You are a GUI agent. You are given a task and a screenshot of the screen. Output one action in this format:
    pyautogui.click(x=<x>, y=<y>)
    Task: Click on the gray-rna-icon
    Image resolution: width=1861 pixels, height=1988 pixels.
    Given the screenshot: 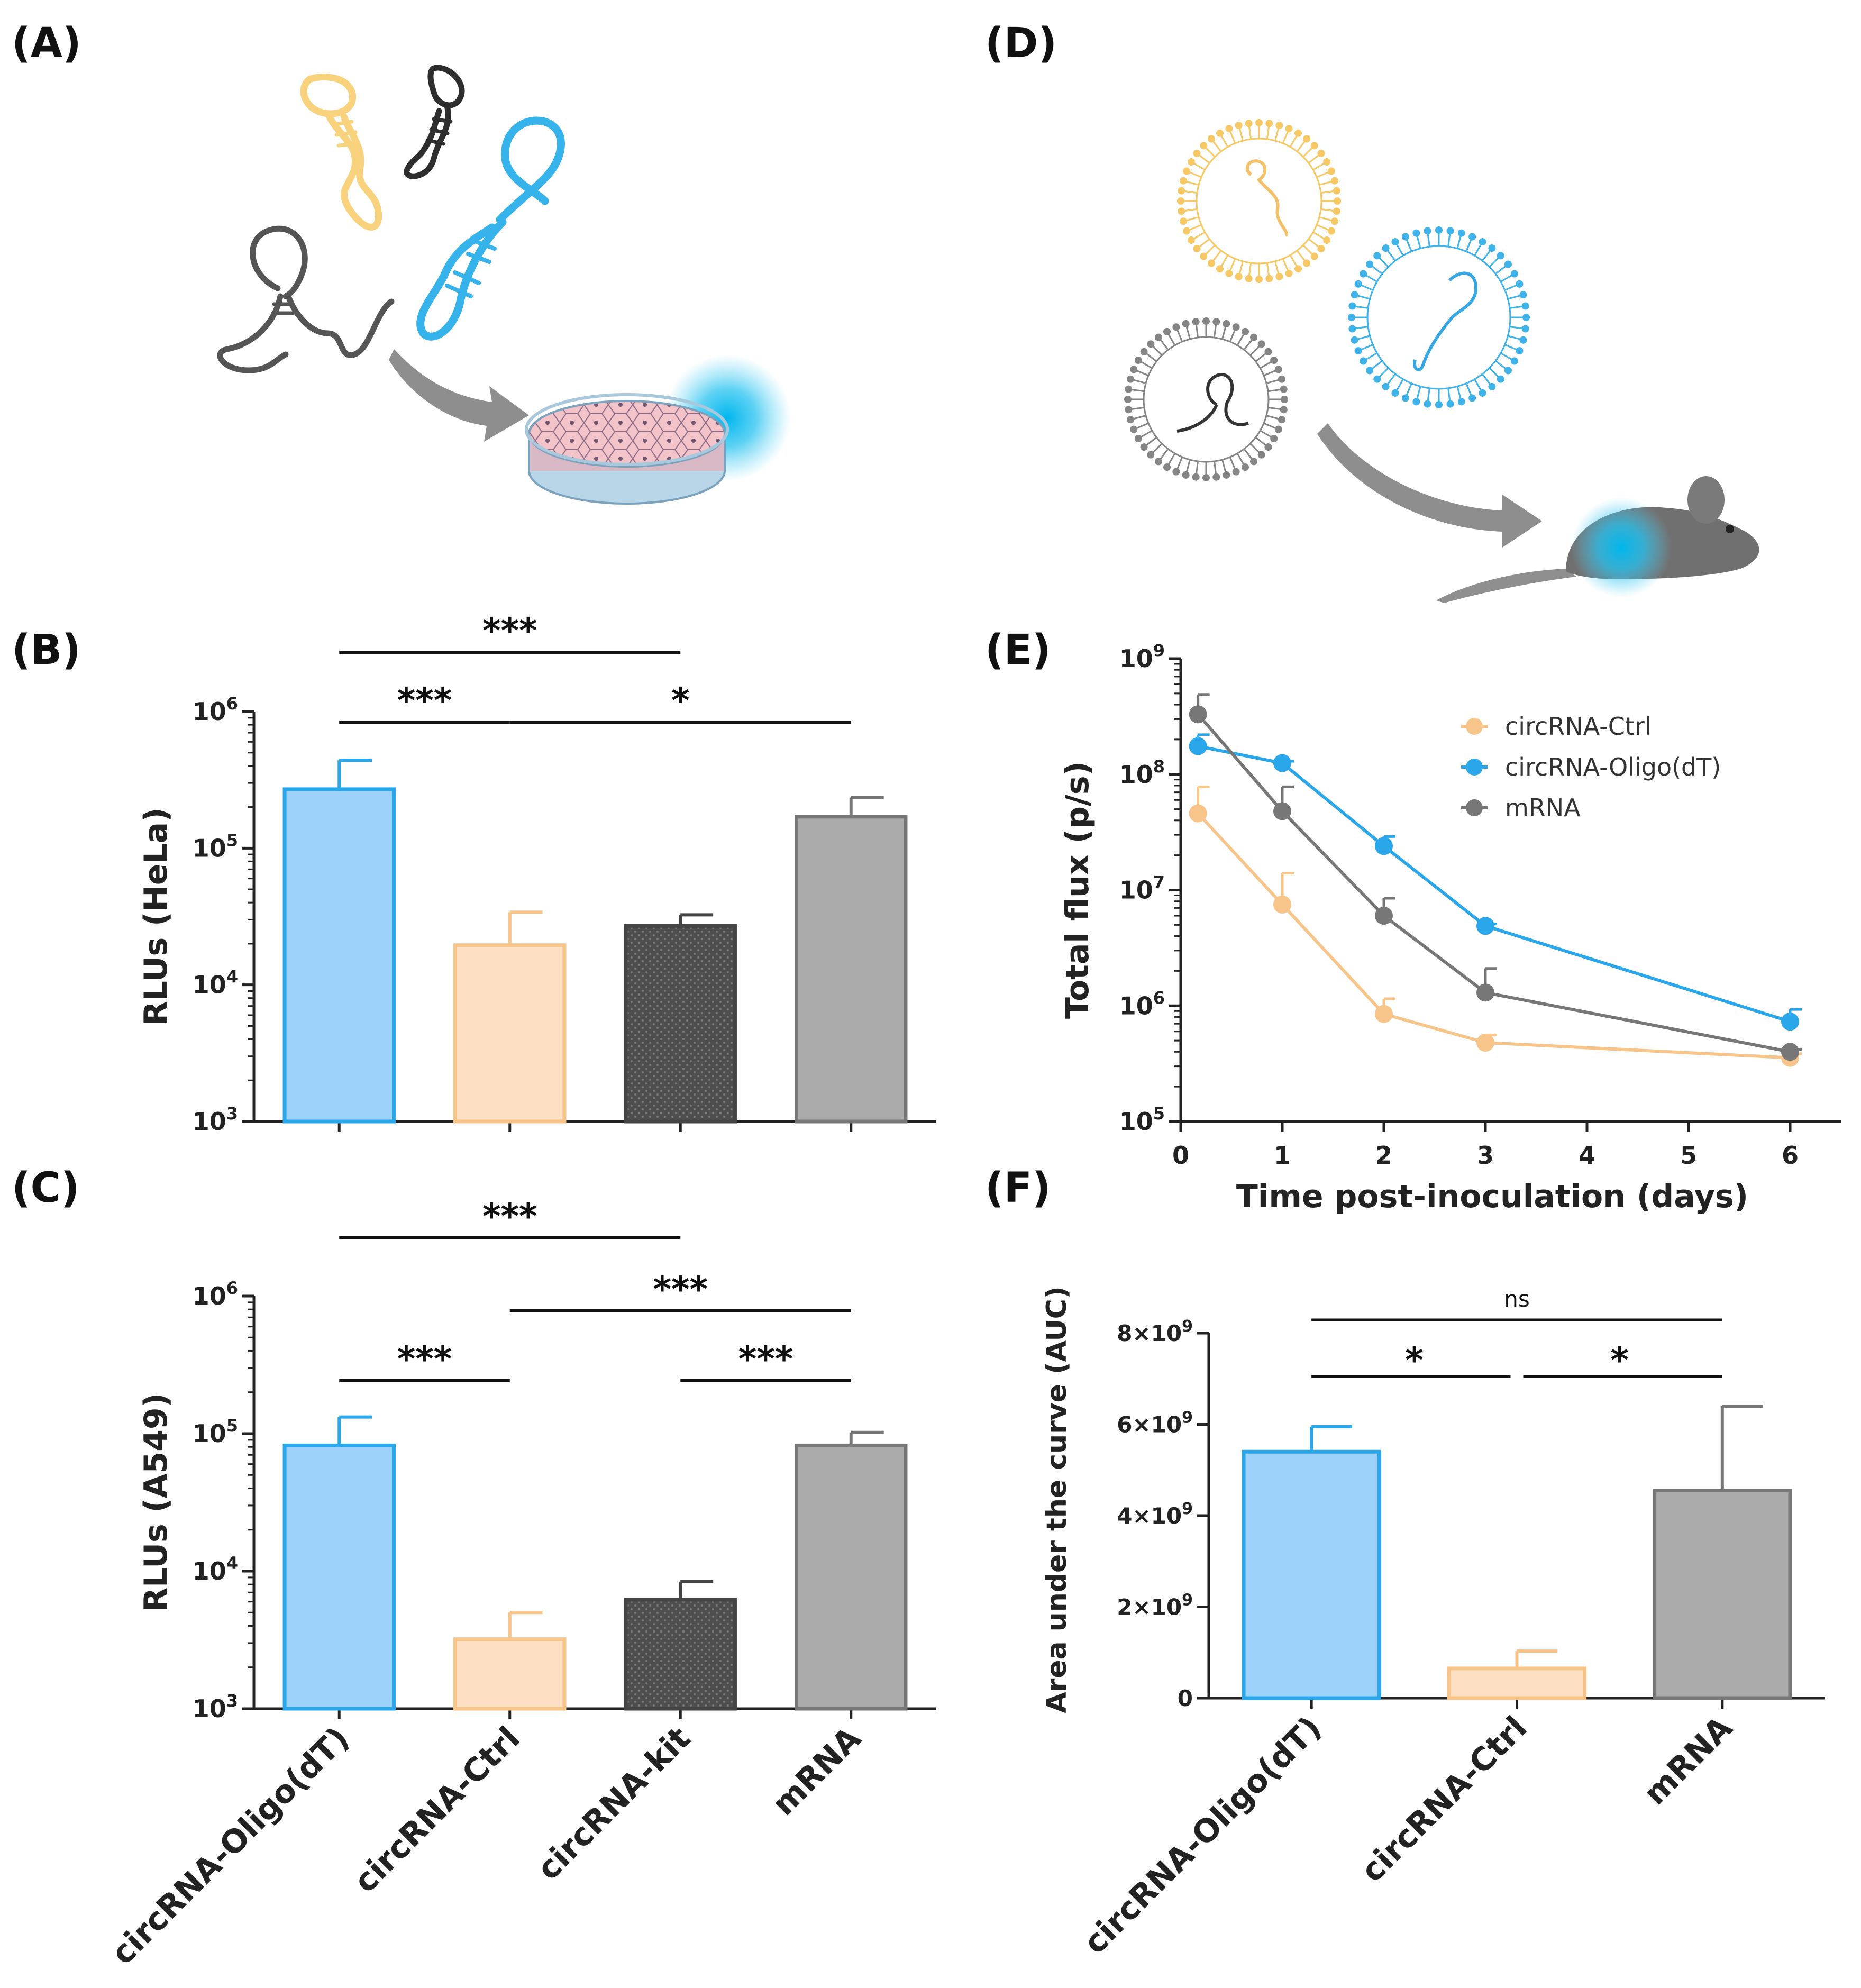 What is the action you would take?
    pyautogui.click(x=306, y=299)
    